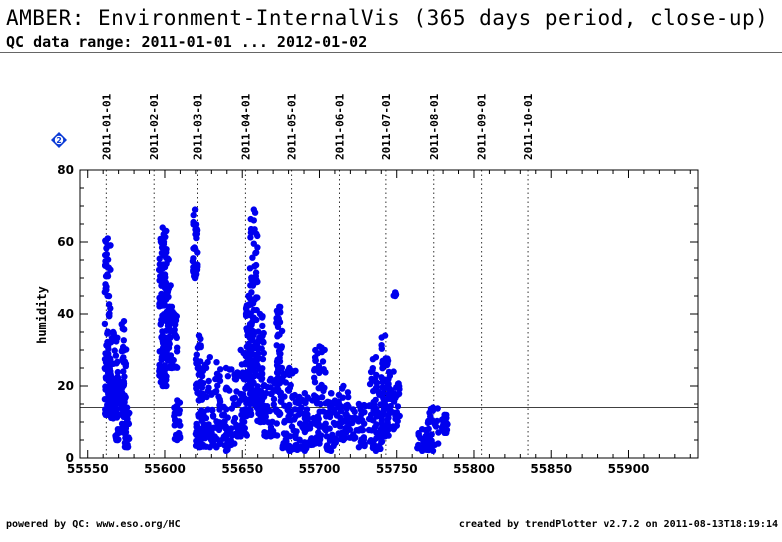 Image resolution: width=782 pixels, height=542 pixels. I want to click on qc-diamond-icon: 2, so click(59, 140).